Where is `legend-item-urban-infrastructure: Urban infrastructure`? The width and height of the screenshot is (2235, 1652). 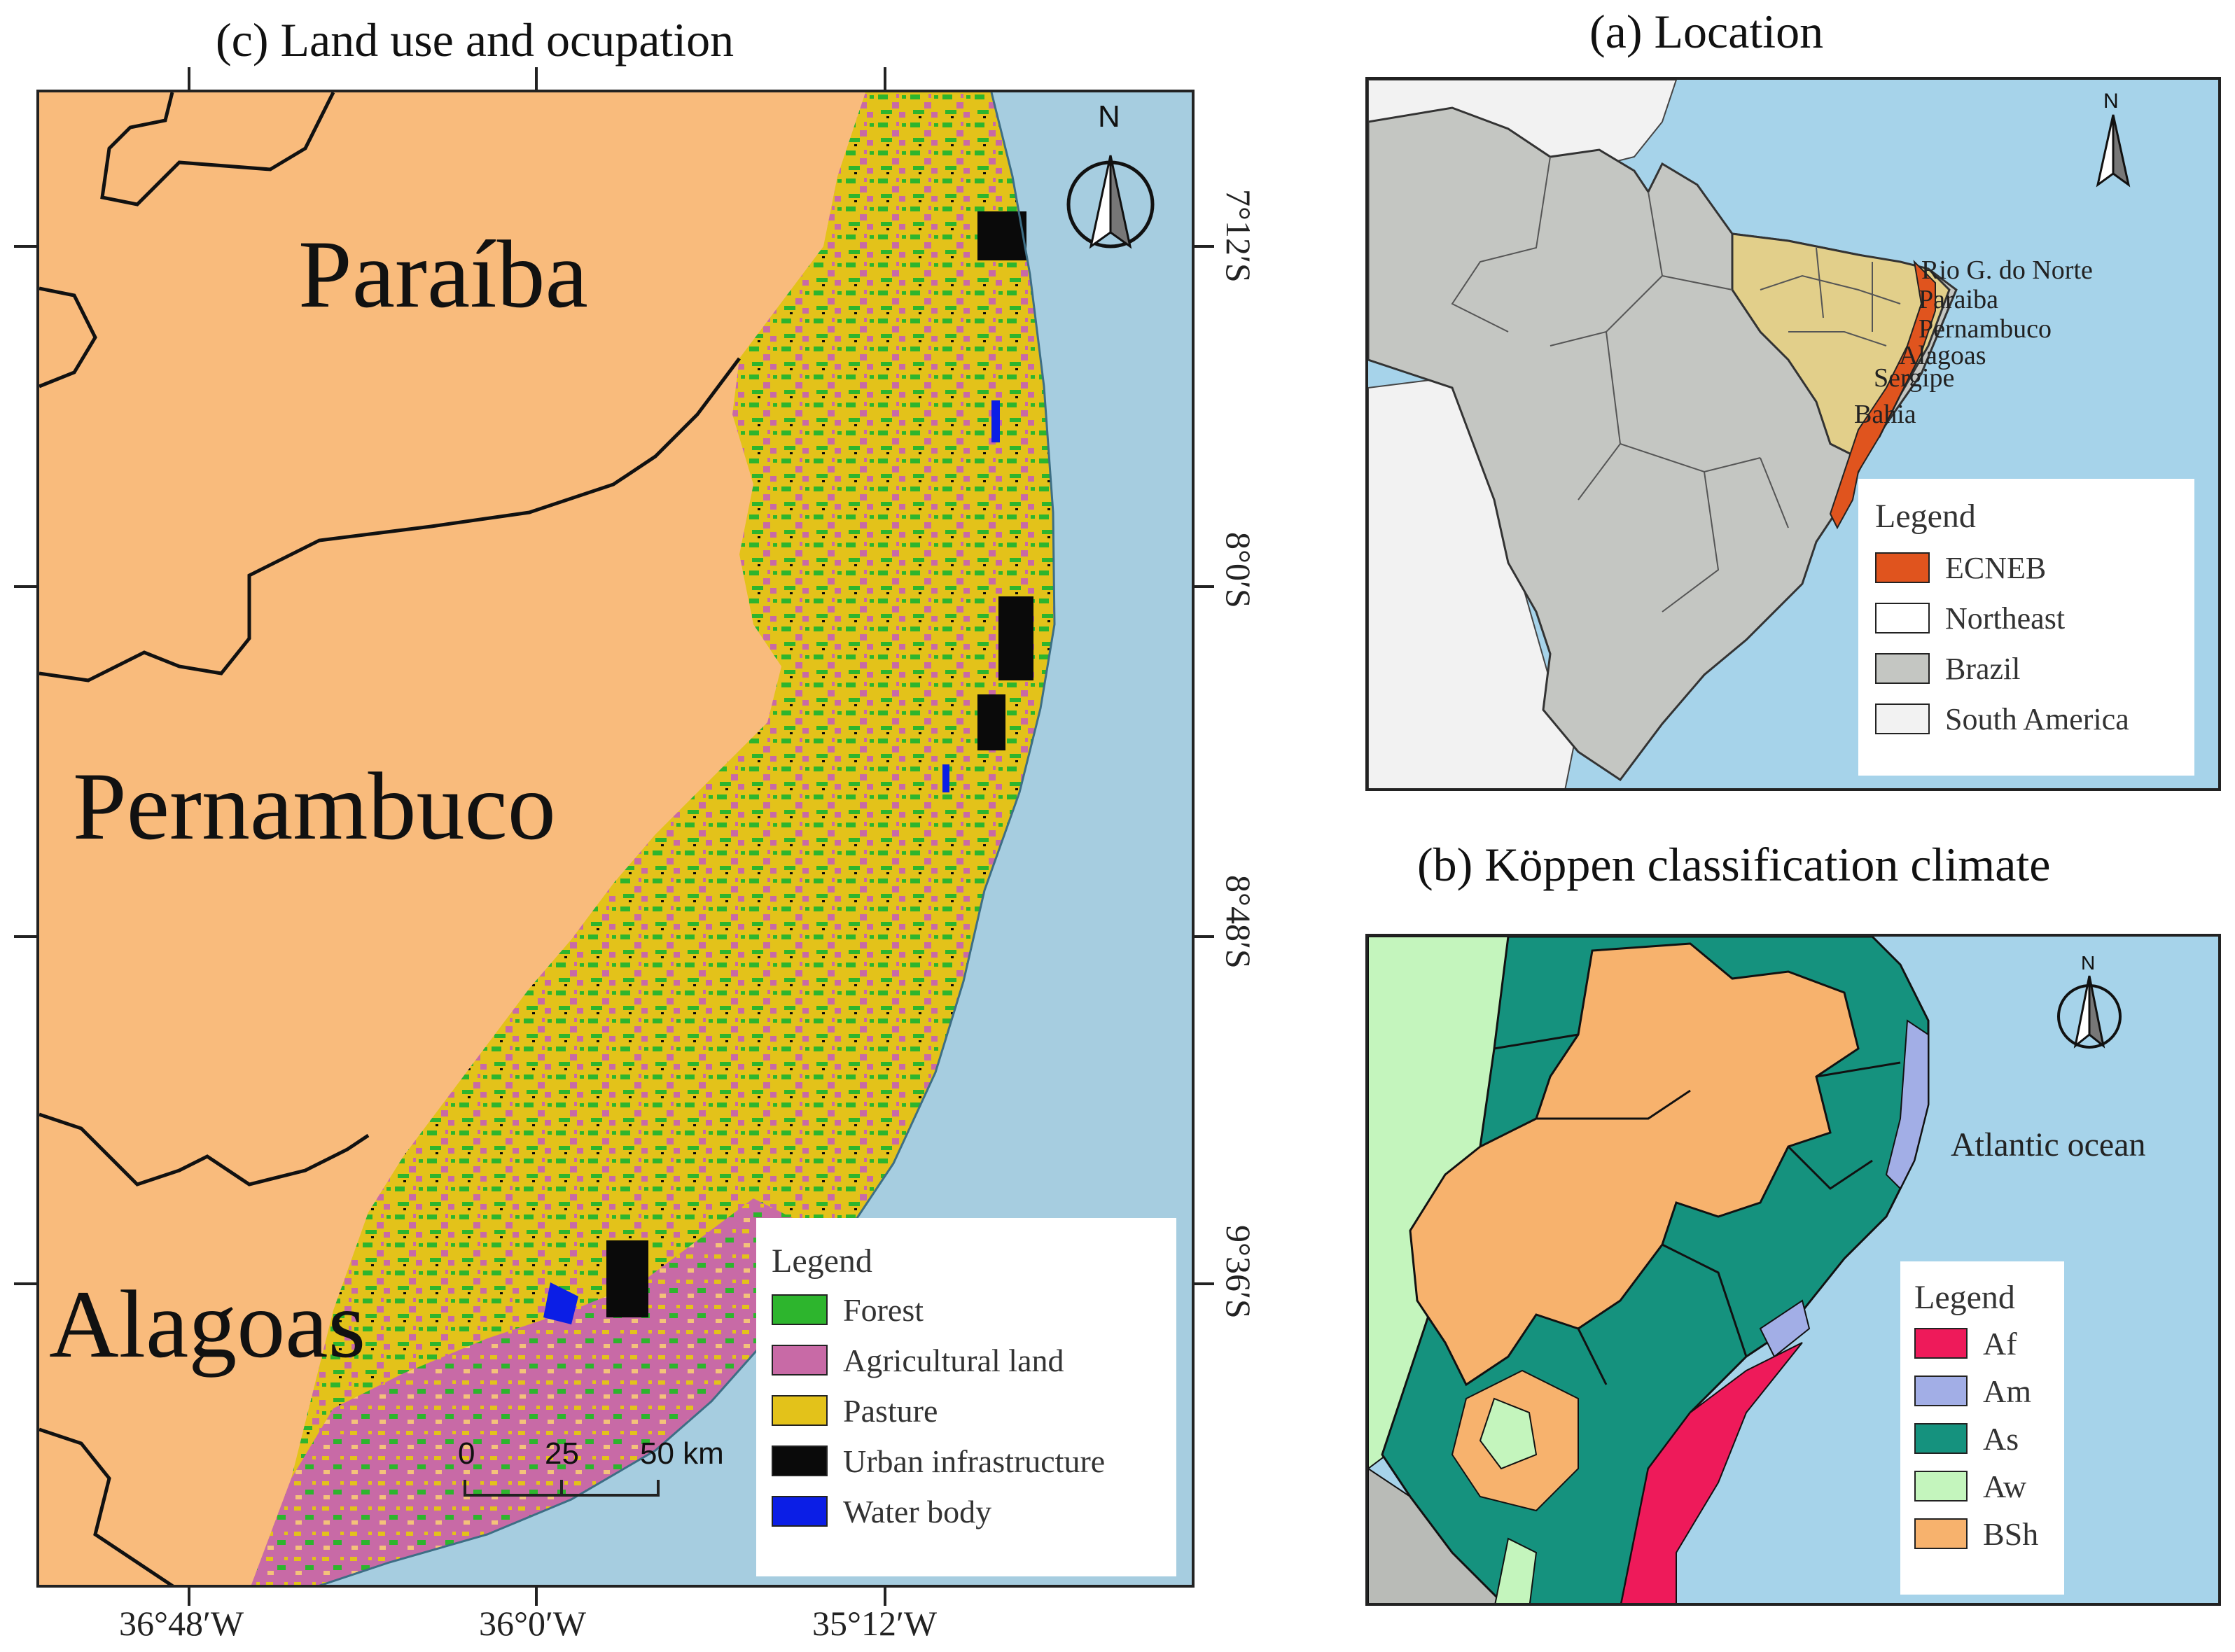 legend-item-urban-infrastructure: Urban infrastructure is located at coordinates (966, 1461).